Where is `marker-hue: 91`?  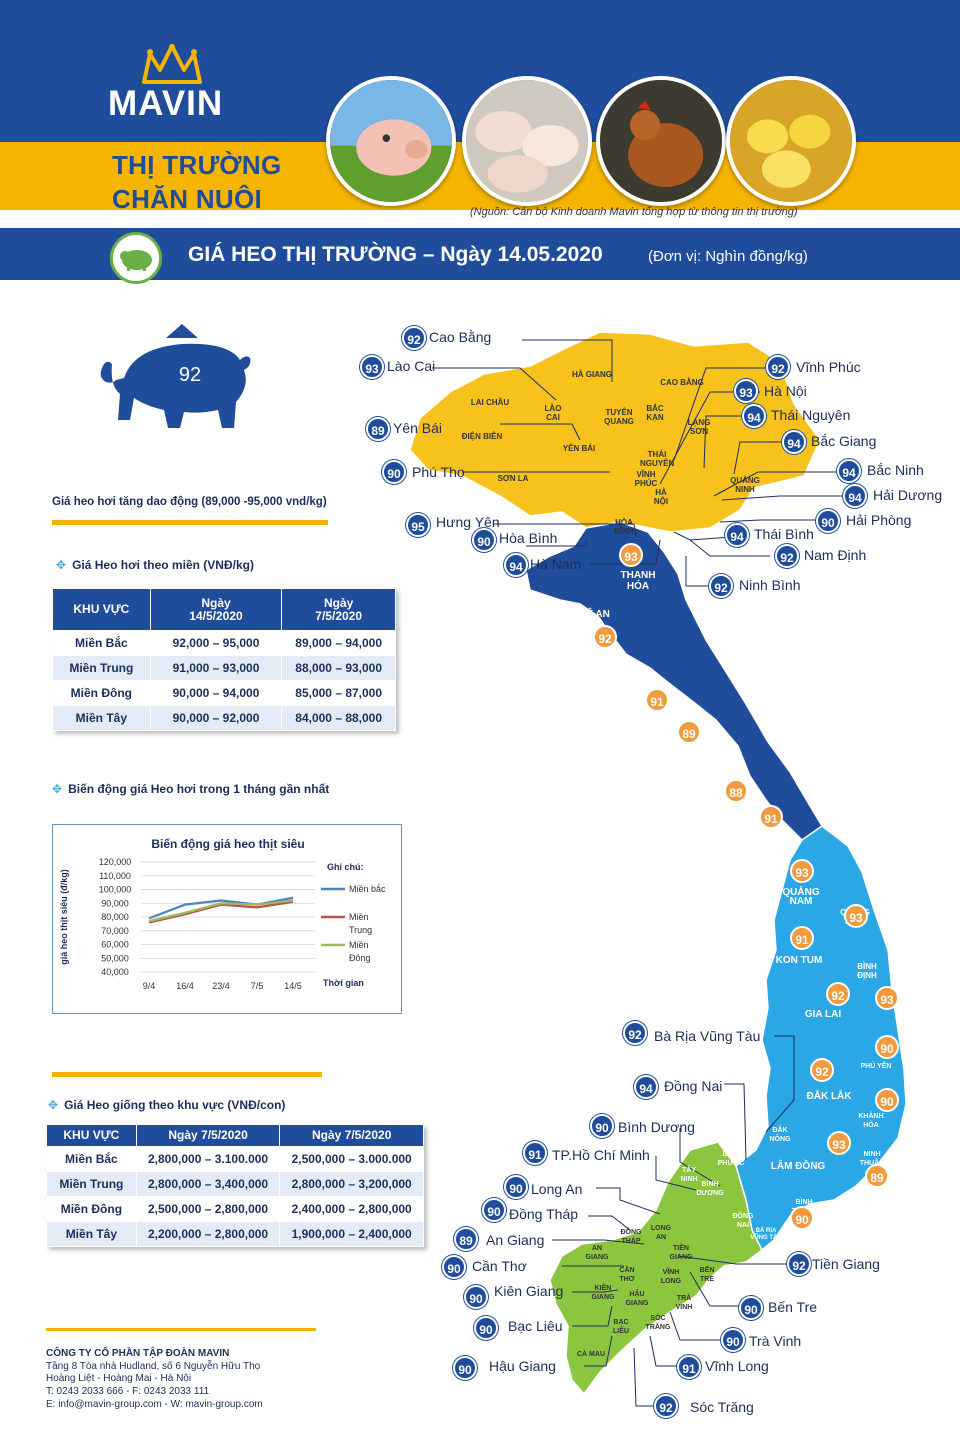
marker-hue: 91 is located at coordinates (771, 817).